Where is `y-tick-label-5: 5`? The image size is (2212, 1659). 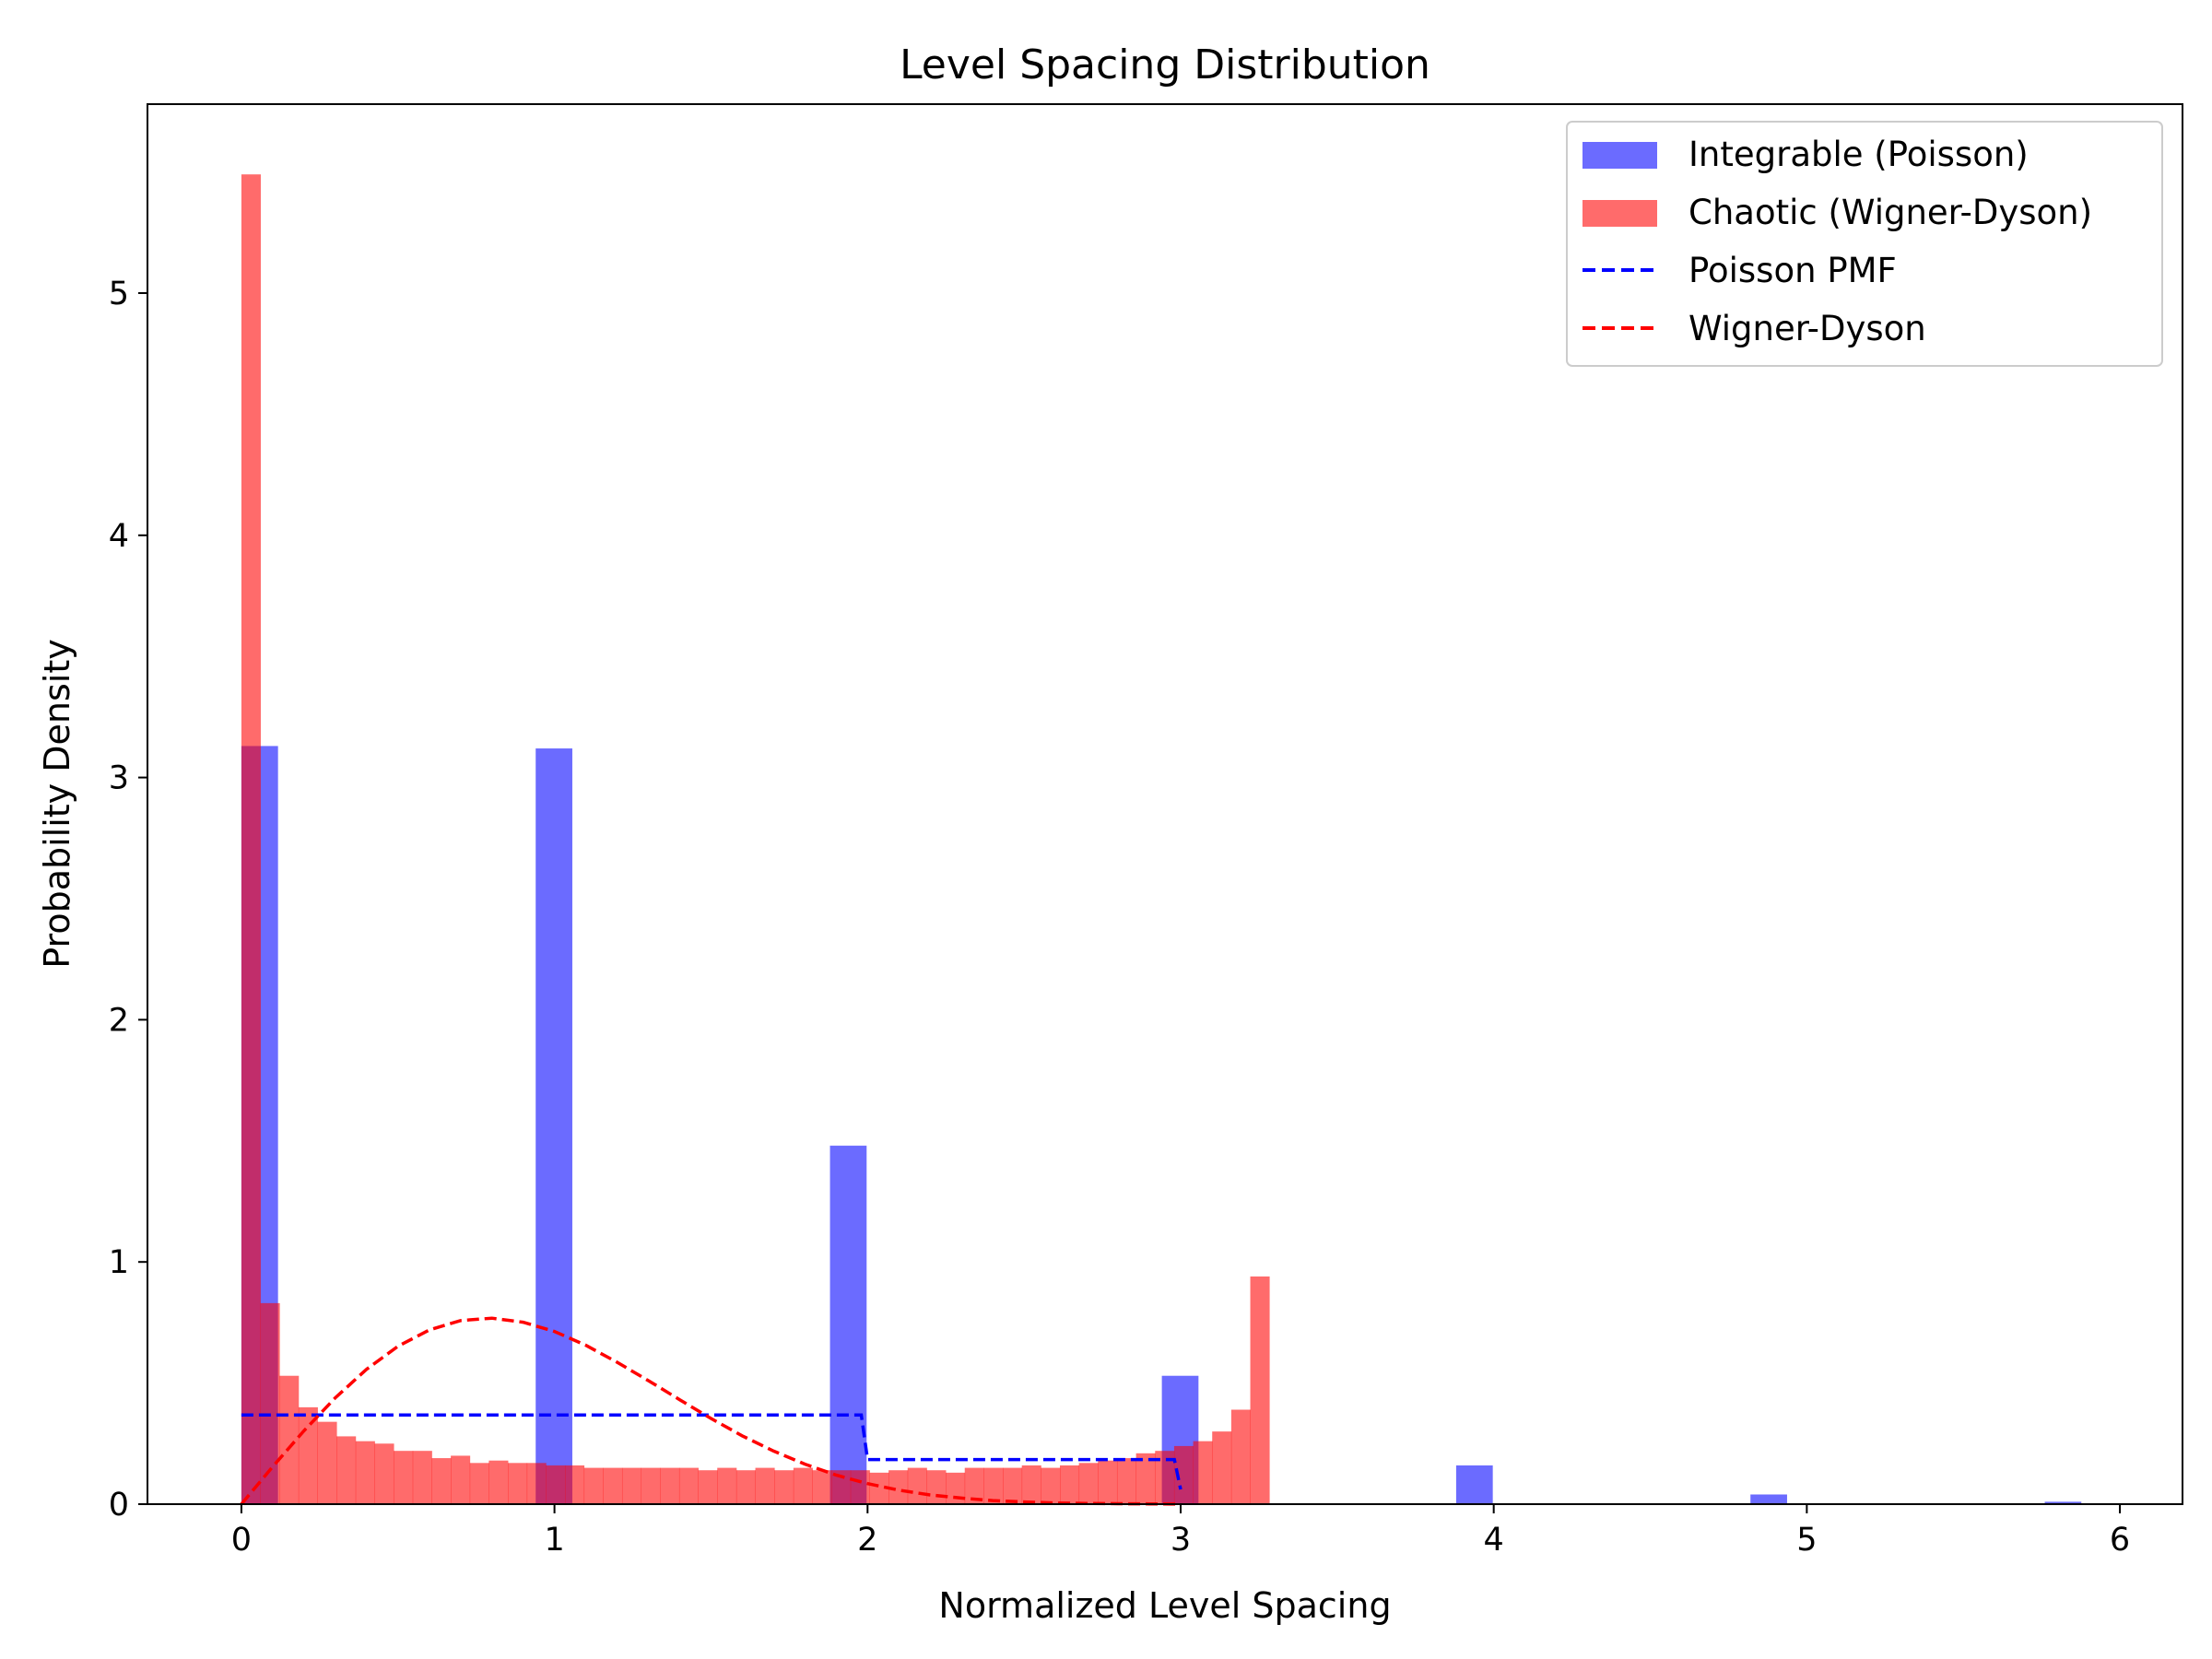 y-tick-label-5: 5 is located at coordinates (119, 294).